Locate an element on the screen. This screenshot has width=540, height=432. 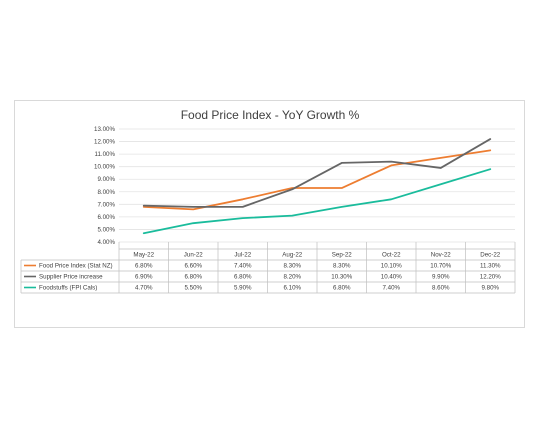
data-label: 5.90% is located at coordinates (243, 288).